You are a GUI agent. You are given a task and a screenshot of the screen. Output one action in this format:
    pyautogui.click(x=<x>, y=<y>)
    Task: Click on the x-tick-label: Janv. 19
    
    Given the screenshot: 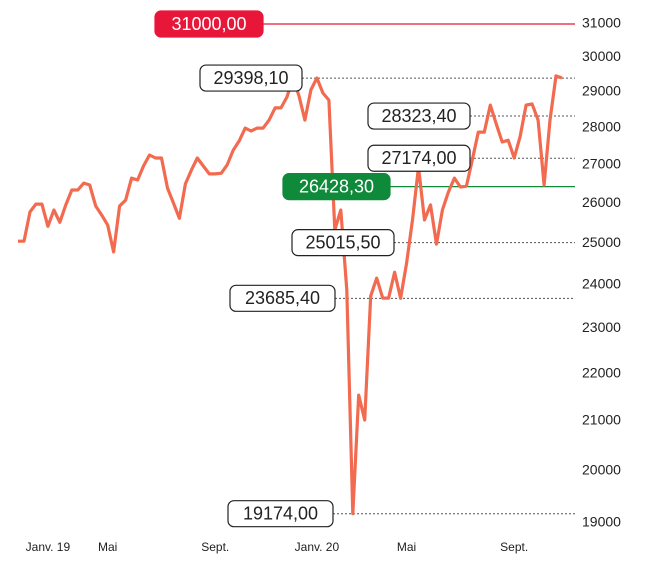 What is the action you would take?
    pyautogui.click(x=48, y=547)
    